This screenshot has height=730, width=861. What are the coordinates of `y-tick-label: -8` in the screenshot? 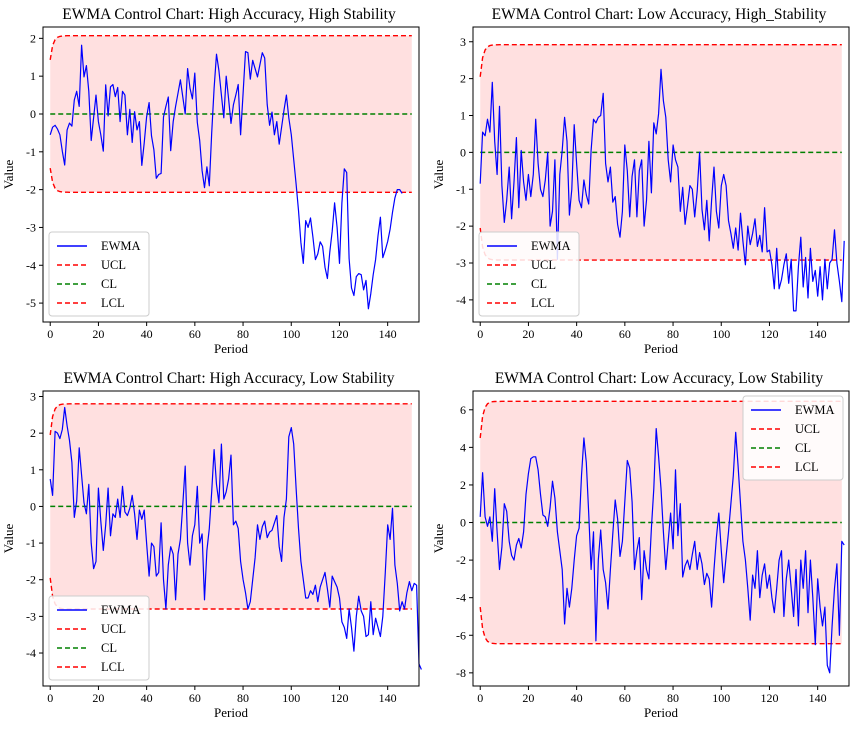 It's located at (461, 673).